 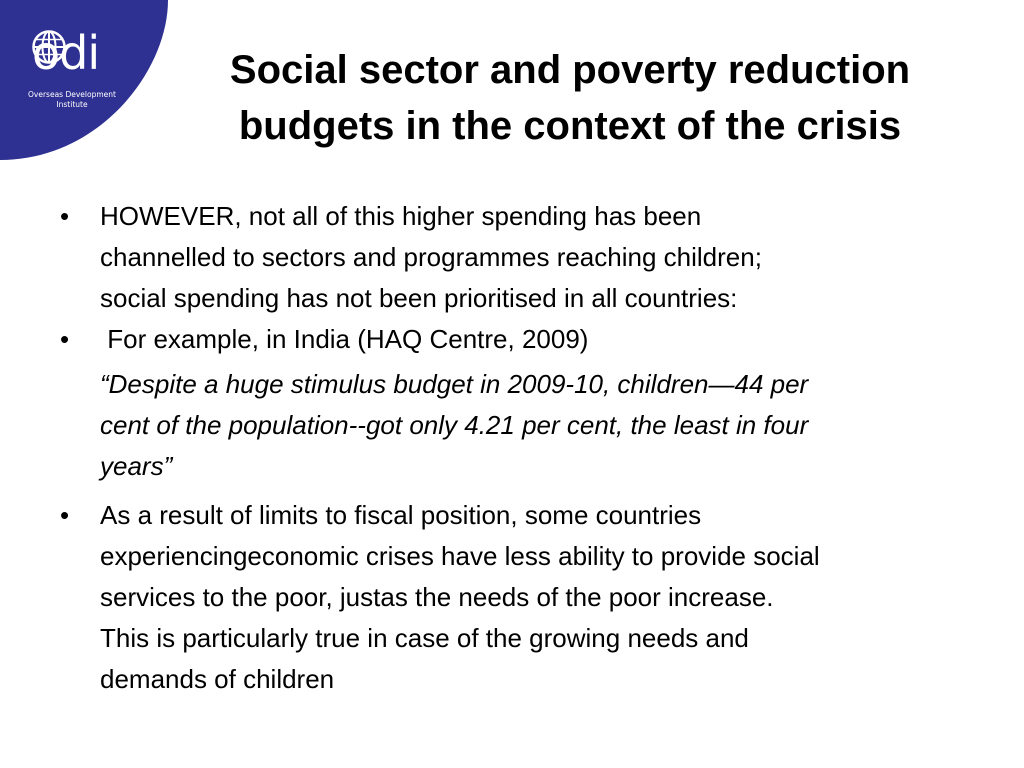 I want to click on odi-logo: odi Overseas Development Institute, so click(x=85, y=80).